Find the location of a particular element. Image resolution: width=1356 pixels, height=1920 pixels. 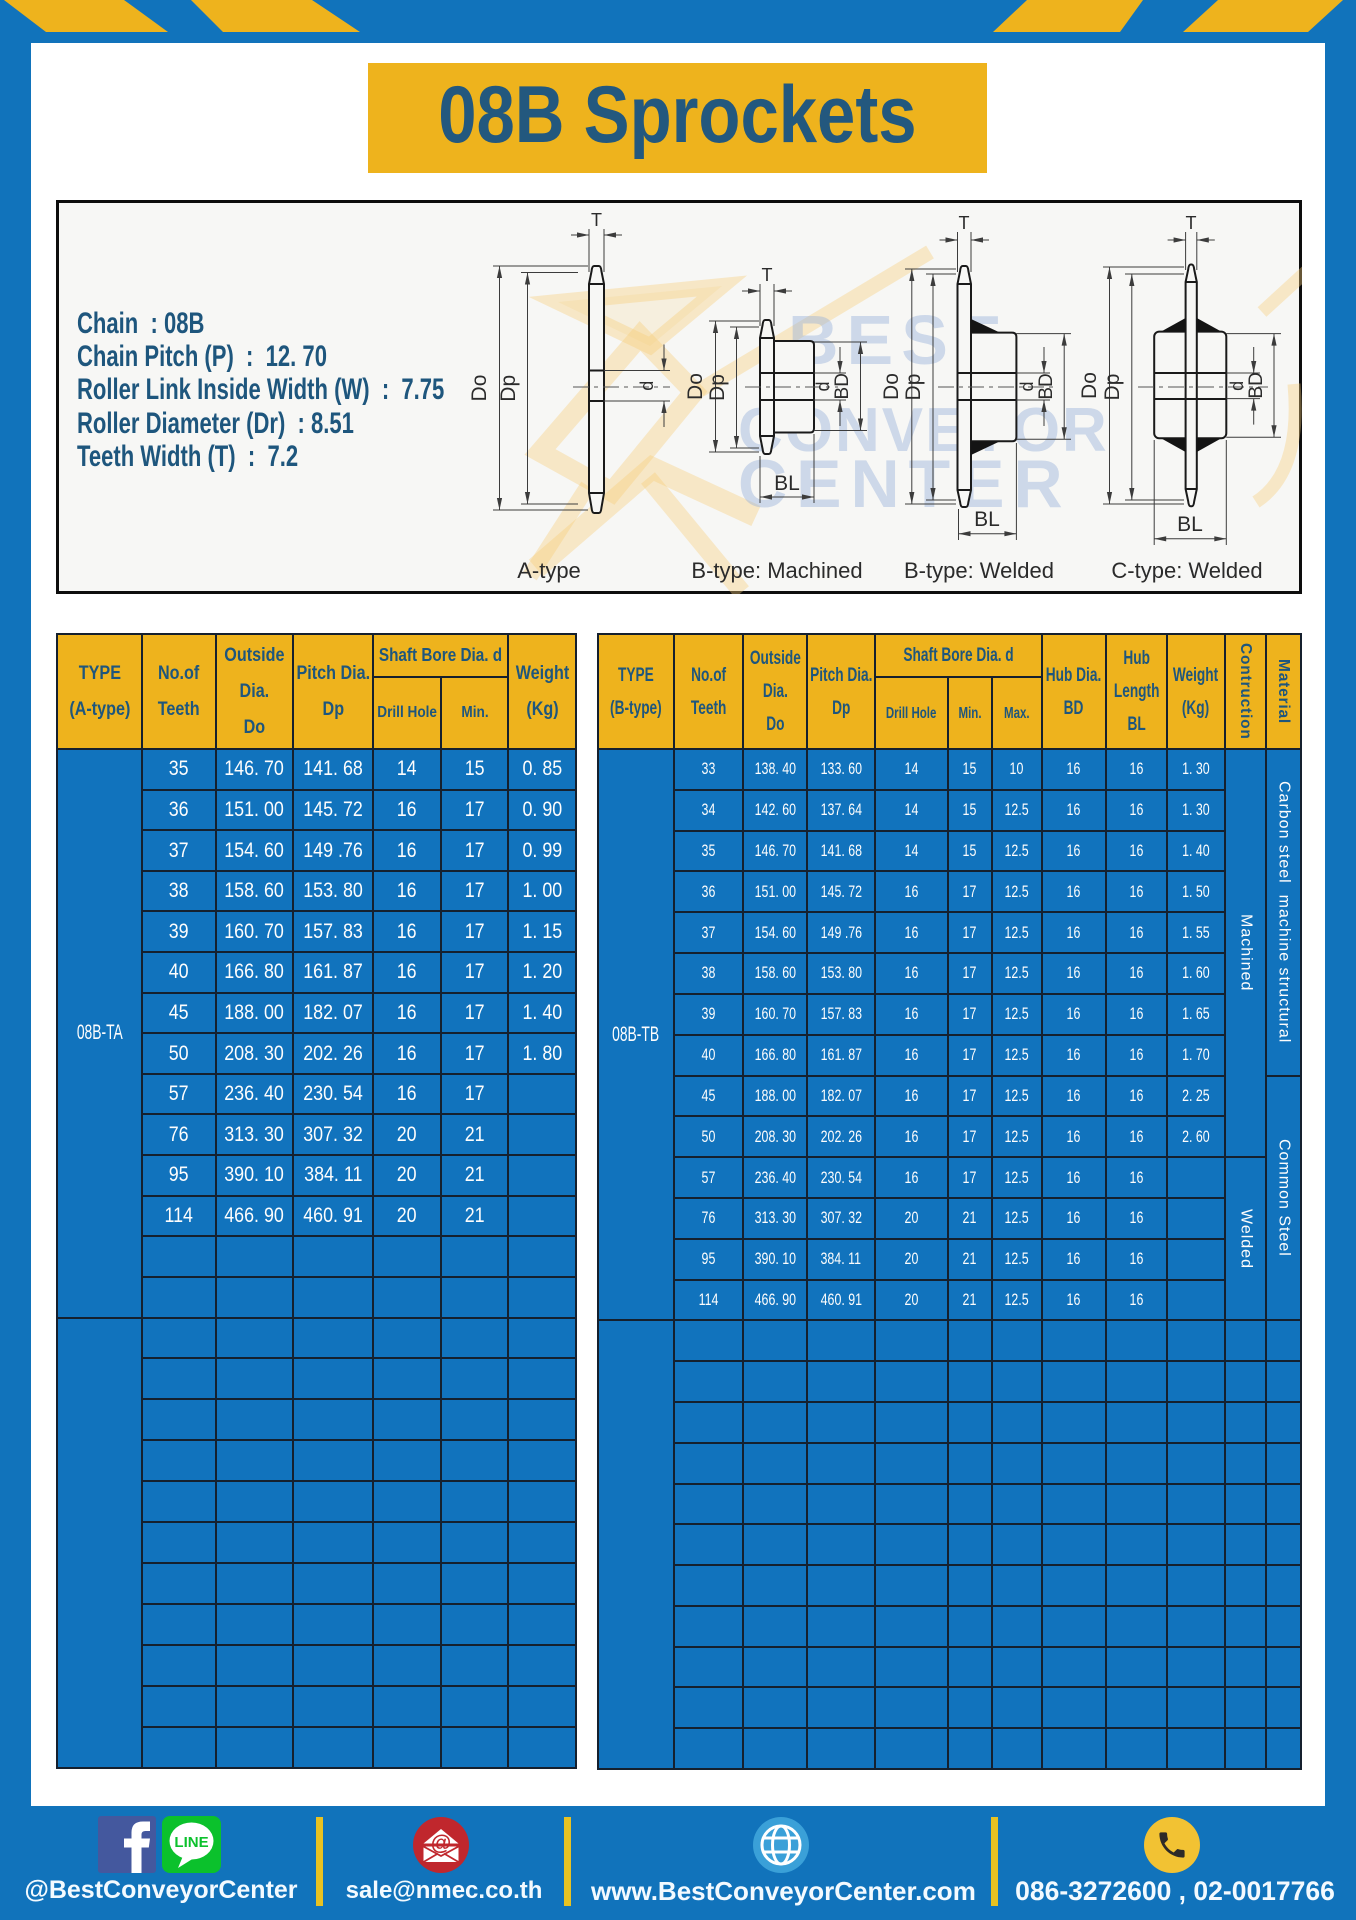

svg-text: CENTER is located at coordinates (905, 484).